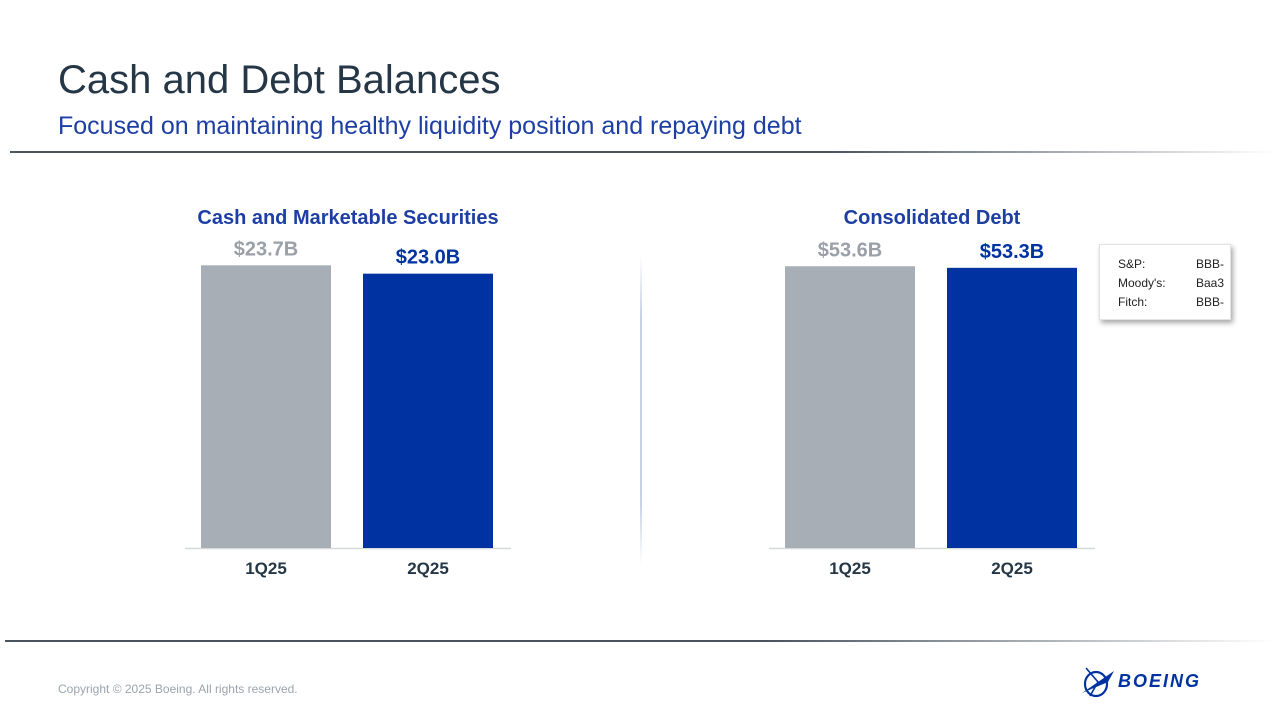 Image resolution: width=1280 pixels, height=720 pixels. I want to click on chart-divider, so click(641, 410).